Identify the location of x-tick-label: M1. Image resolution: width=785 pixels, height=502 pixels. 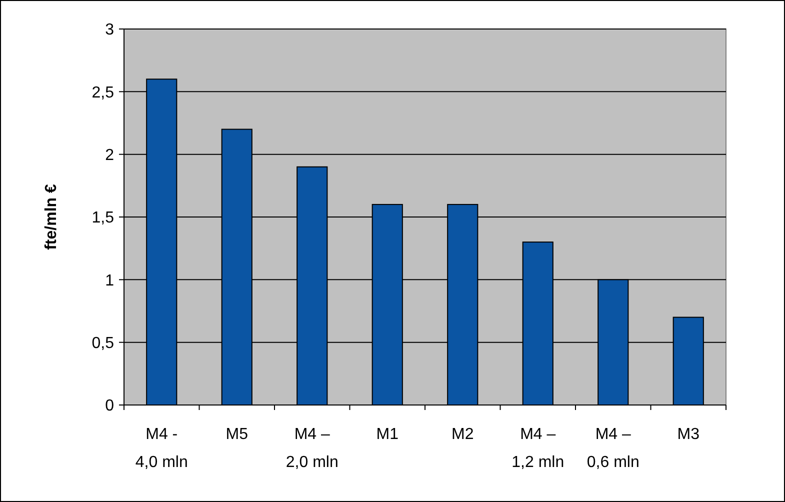
(387, 434).